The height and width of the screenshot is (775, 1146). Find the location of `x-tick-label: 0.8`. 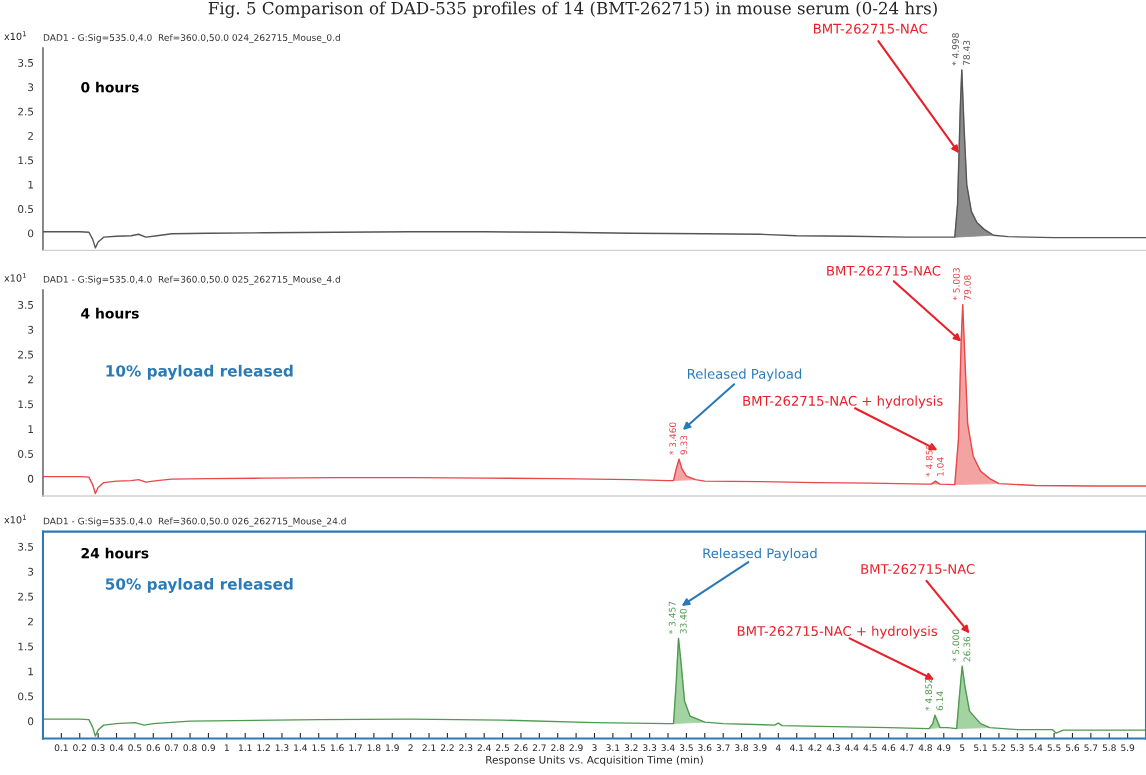

x-tick-label: 0.8 is located at coordinates (190, 748).